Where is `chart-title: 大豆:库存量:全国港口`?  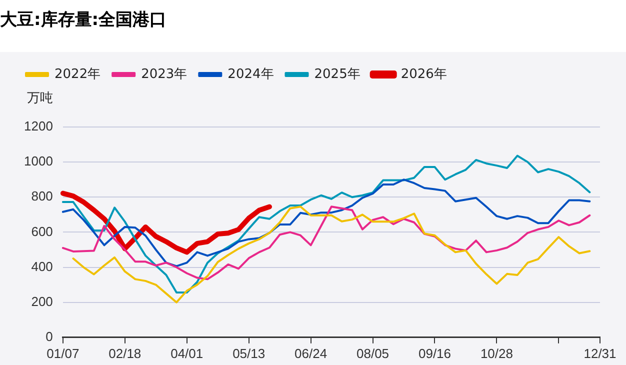 chart-title: 大豆:库存量:全国港口 is located at coordinates (84, 20).